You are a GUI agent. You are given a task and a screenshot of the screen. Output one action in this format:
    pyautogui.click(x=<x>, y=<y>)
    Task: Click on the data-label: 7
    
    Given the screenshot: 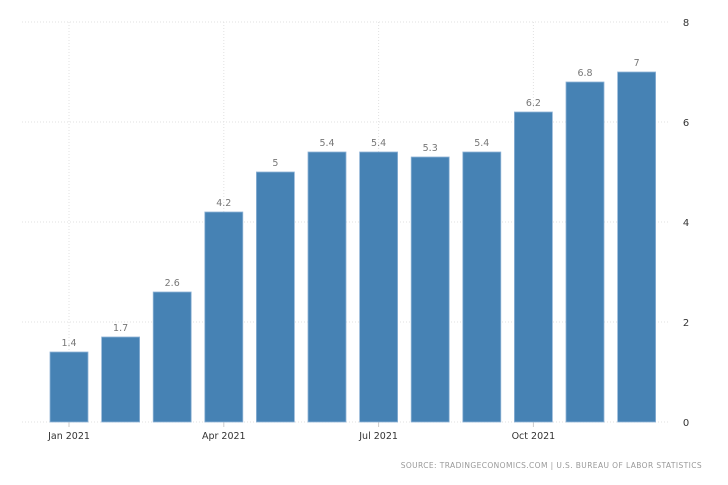 What is the action you would take?
    pyautogui.click(x=637, y=63)
    